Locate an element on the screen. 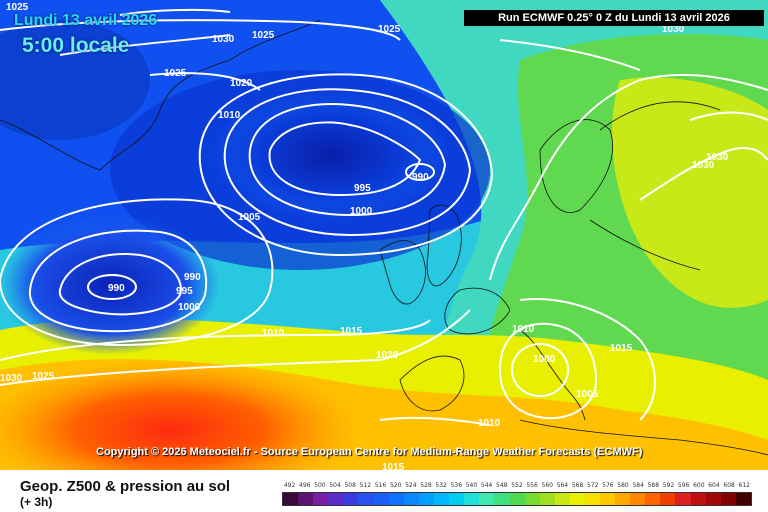 The height and width of the screenshot is (512, 768). scale-tick-label: 556 is located at coordinates (532, 485).